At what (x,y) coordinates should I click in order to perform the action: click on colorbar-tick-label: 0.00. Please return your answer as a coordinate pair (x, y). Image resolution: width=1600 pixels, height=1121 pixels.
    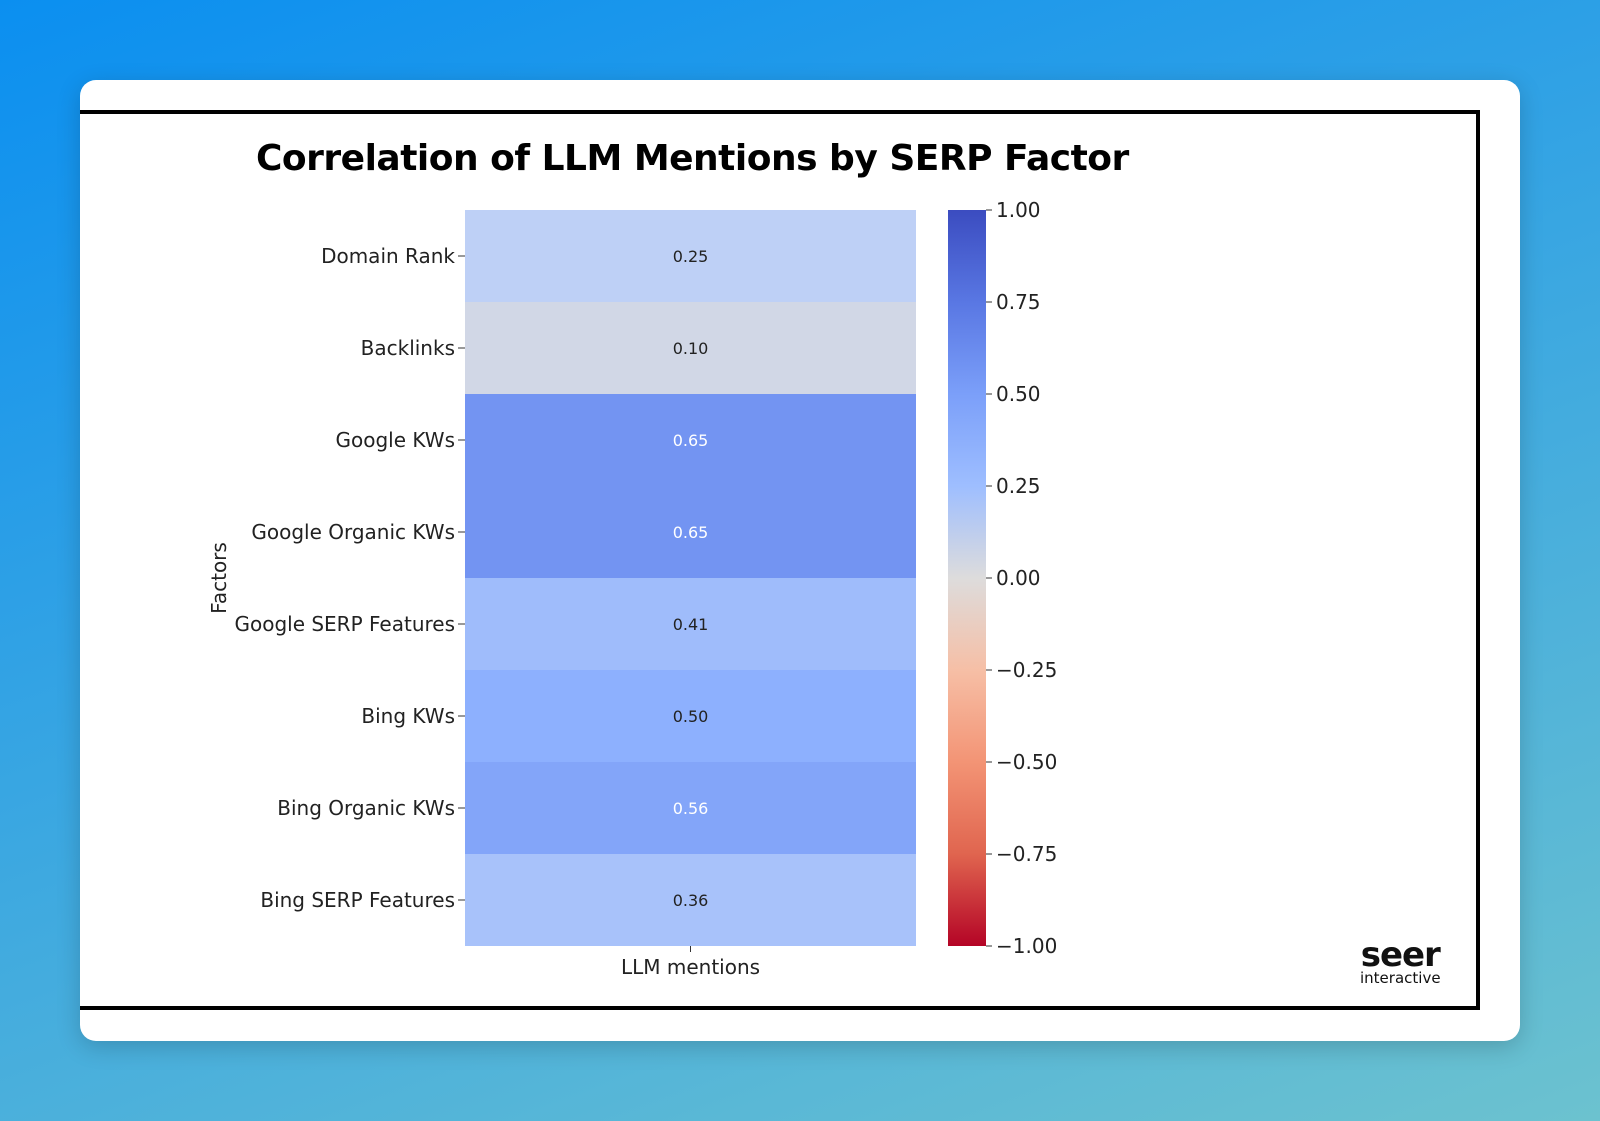
    Looking at the image, I should click on (1018, 578).